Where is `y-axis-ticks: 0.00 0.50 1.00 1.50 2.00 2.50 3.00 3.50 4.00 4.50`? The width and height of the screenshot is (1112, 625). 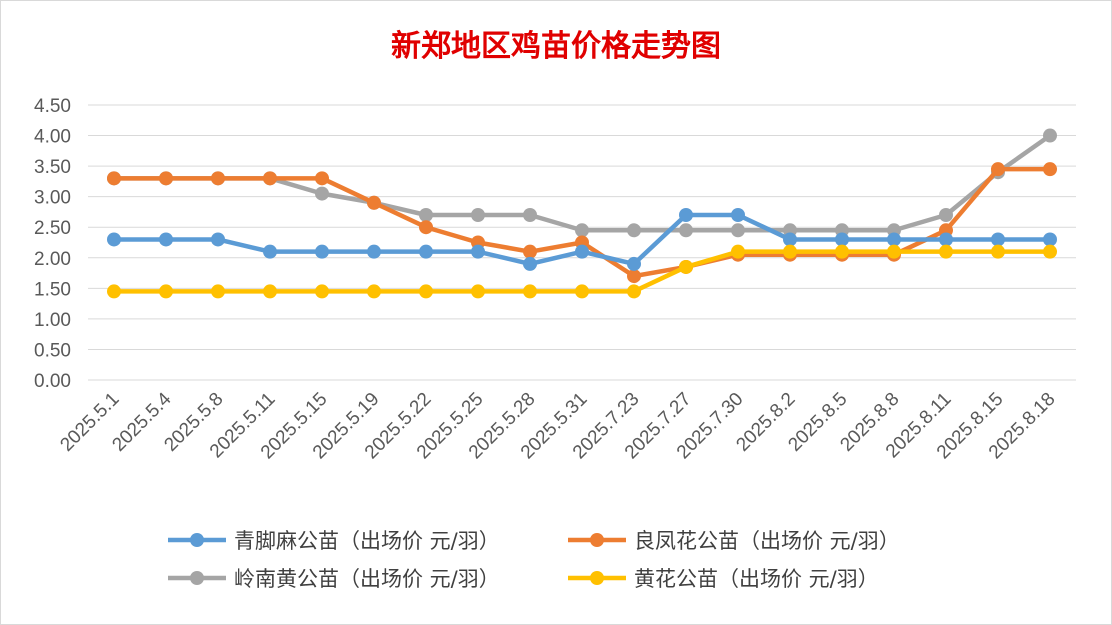 y-axis-ticks: 0.00 0.50 1.00 1.50 2.00 2.50 3.00 3.50 4.00 4.50 is located at coordinates (52, 244).